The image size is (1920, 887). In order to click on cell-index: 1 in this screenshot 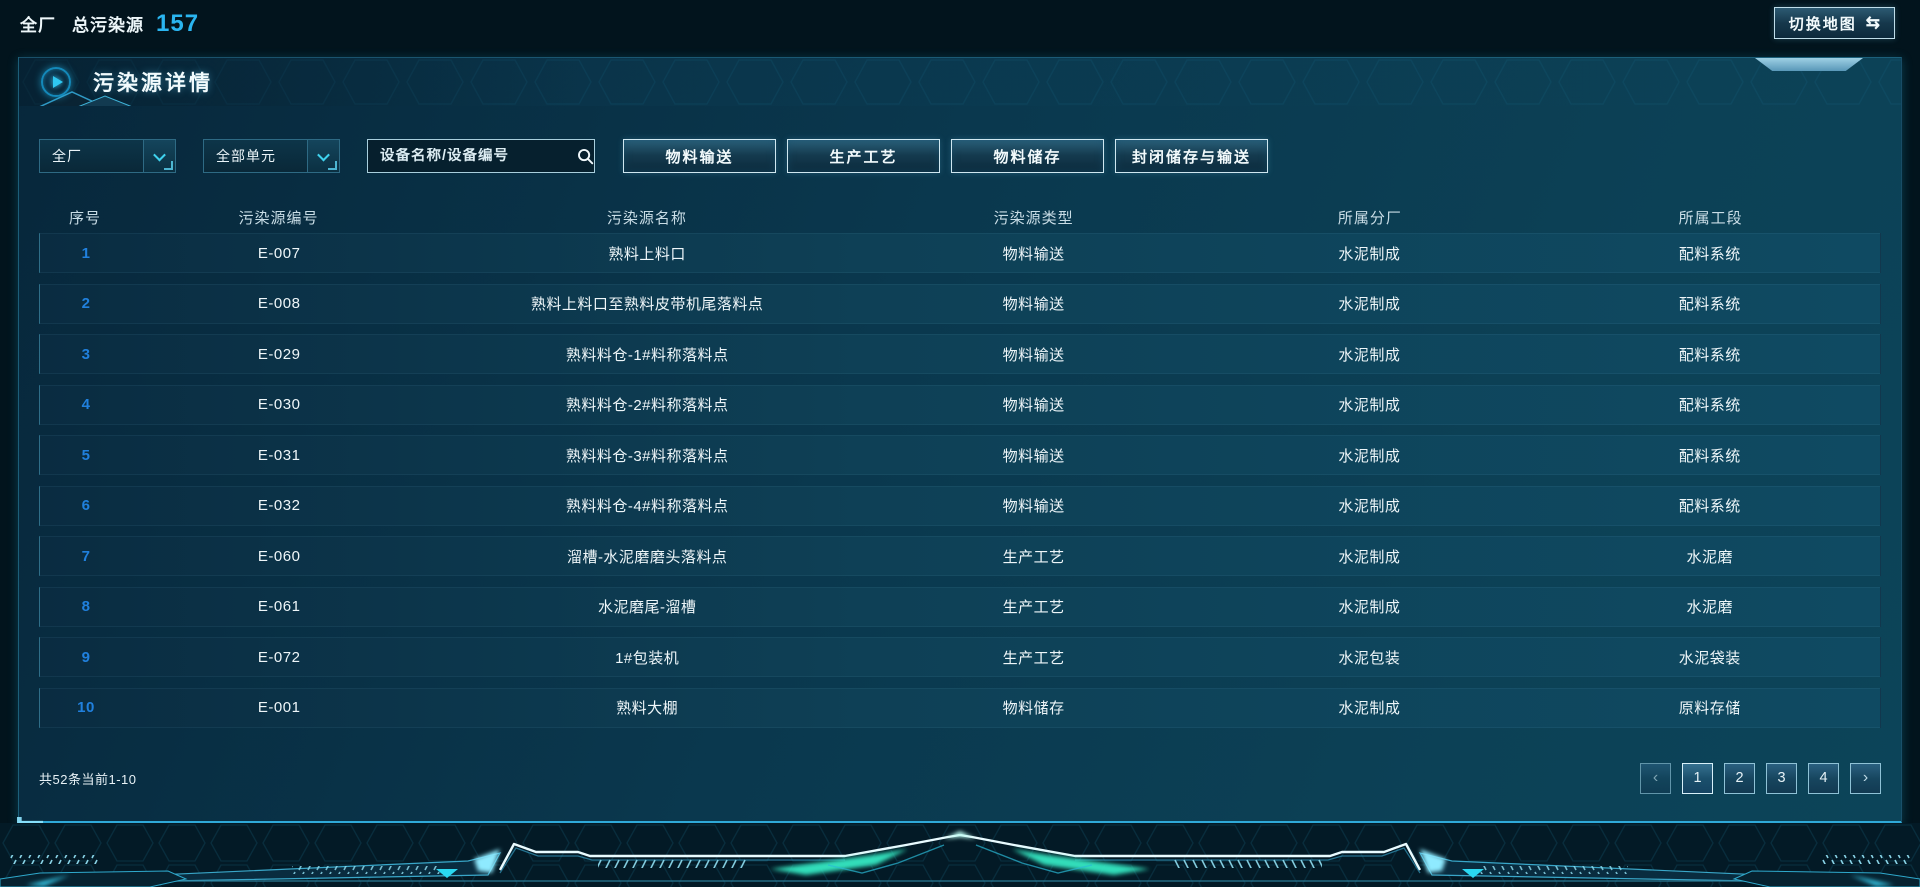, I will do `click(86, 253)`.